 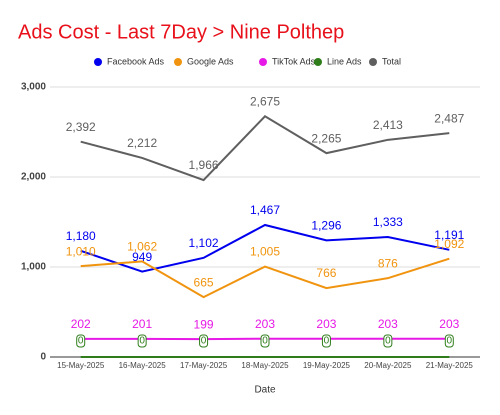 What do you see at coordinates (388, 365) in the screenshot?
I see `x-tick-label: 20-May-2025` at bounding box center [388, 365].